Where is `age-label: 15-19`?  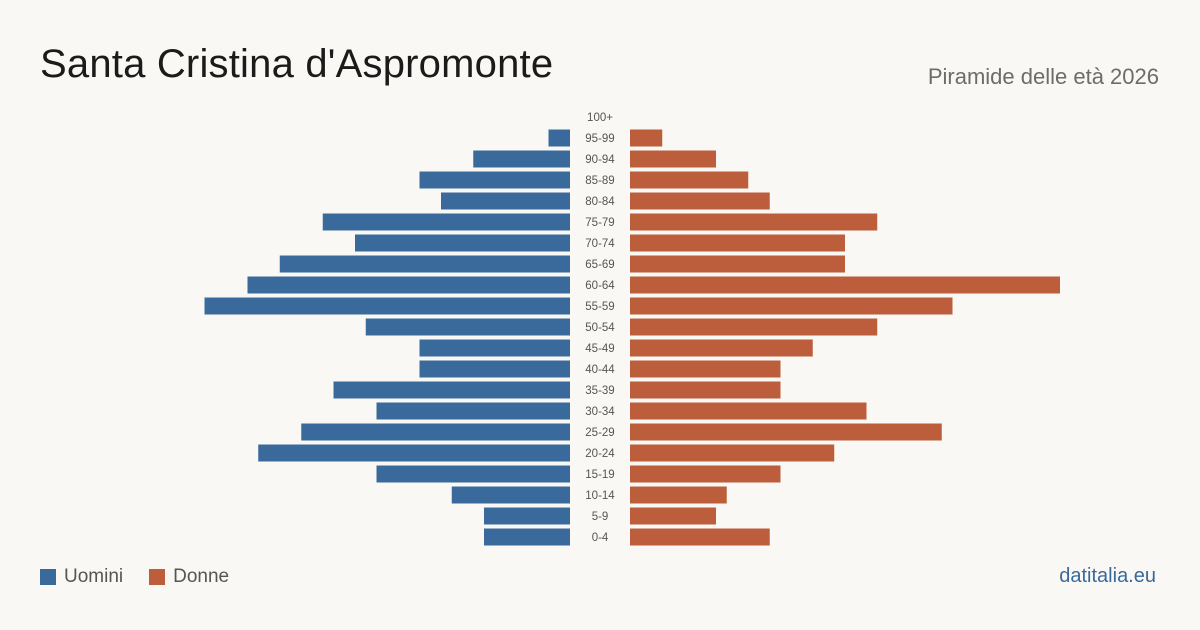
age-label: 15-19 is located at coordinates (599, 475).